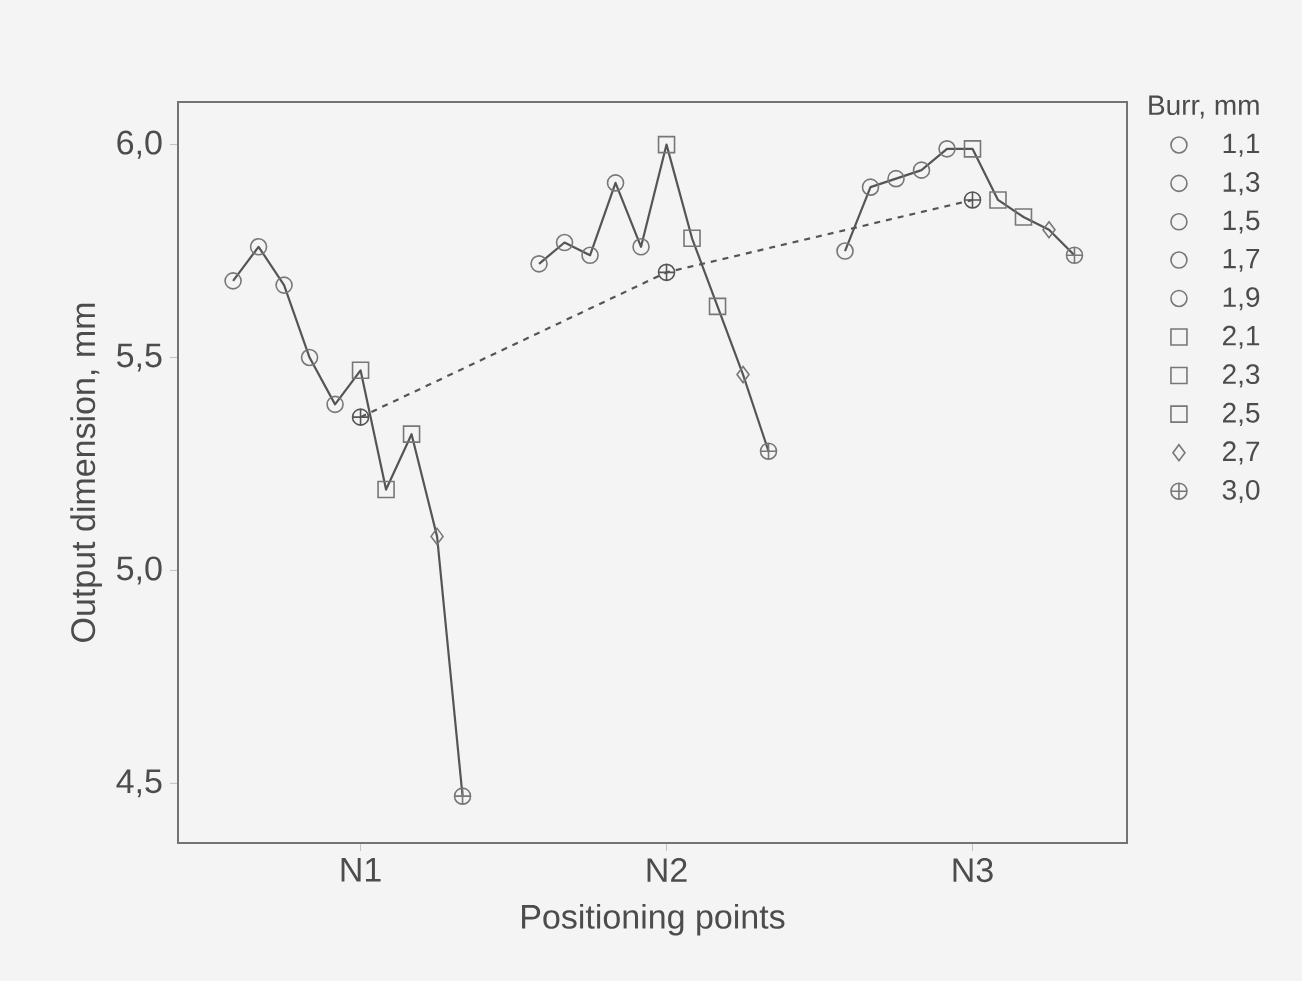  I want to click on y-tick-label: 6,0, so click(139, 144).